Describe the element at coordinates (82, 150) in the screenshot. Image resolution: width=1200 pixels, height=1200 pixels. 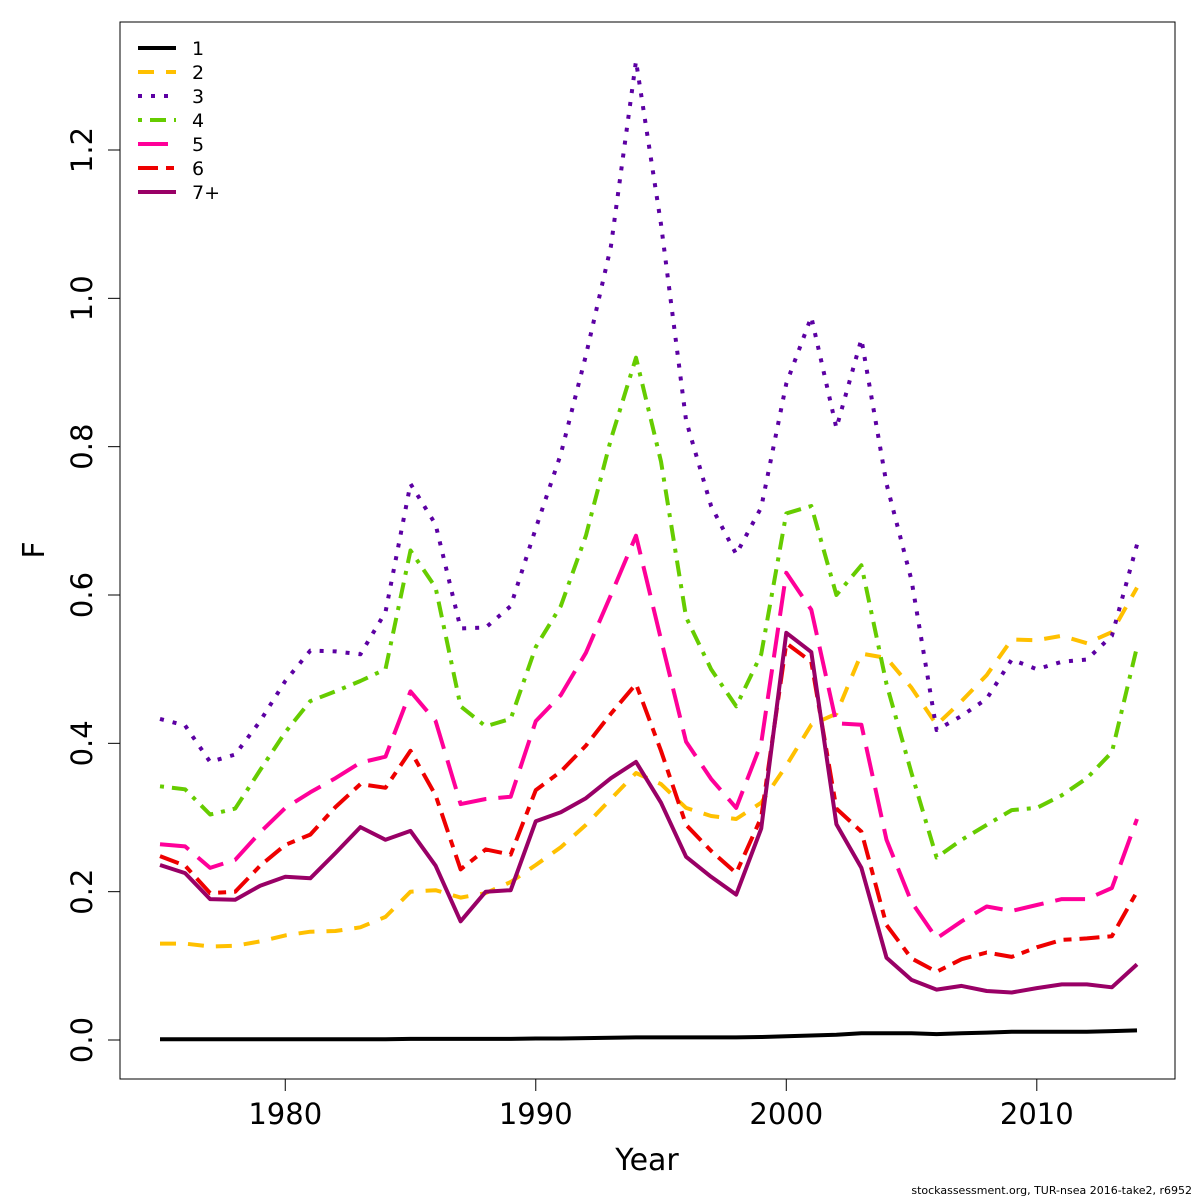
I see `y-tick-label: 1.2` at that location.